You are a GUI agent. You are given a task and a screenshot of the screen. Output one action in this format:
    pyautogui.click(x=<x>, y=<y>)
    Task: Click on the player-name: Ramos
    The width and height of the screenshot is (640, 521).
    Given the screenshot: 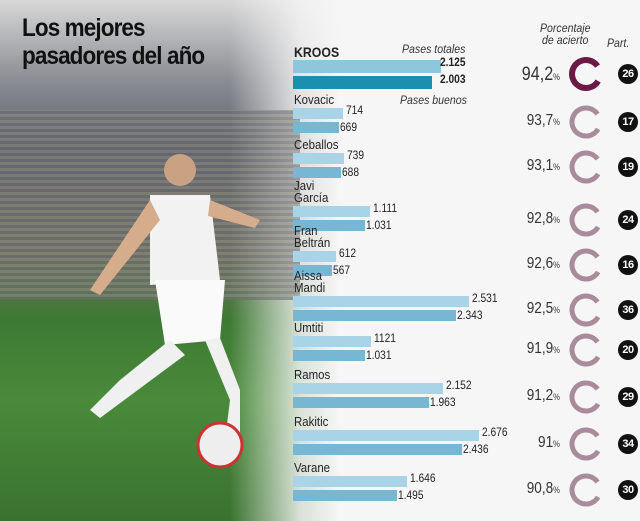 What is the action you would take?
    pyautogui.click(x=312, y=374)
    